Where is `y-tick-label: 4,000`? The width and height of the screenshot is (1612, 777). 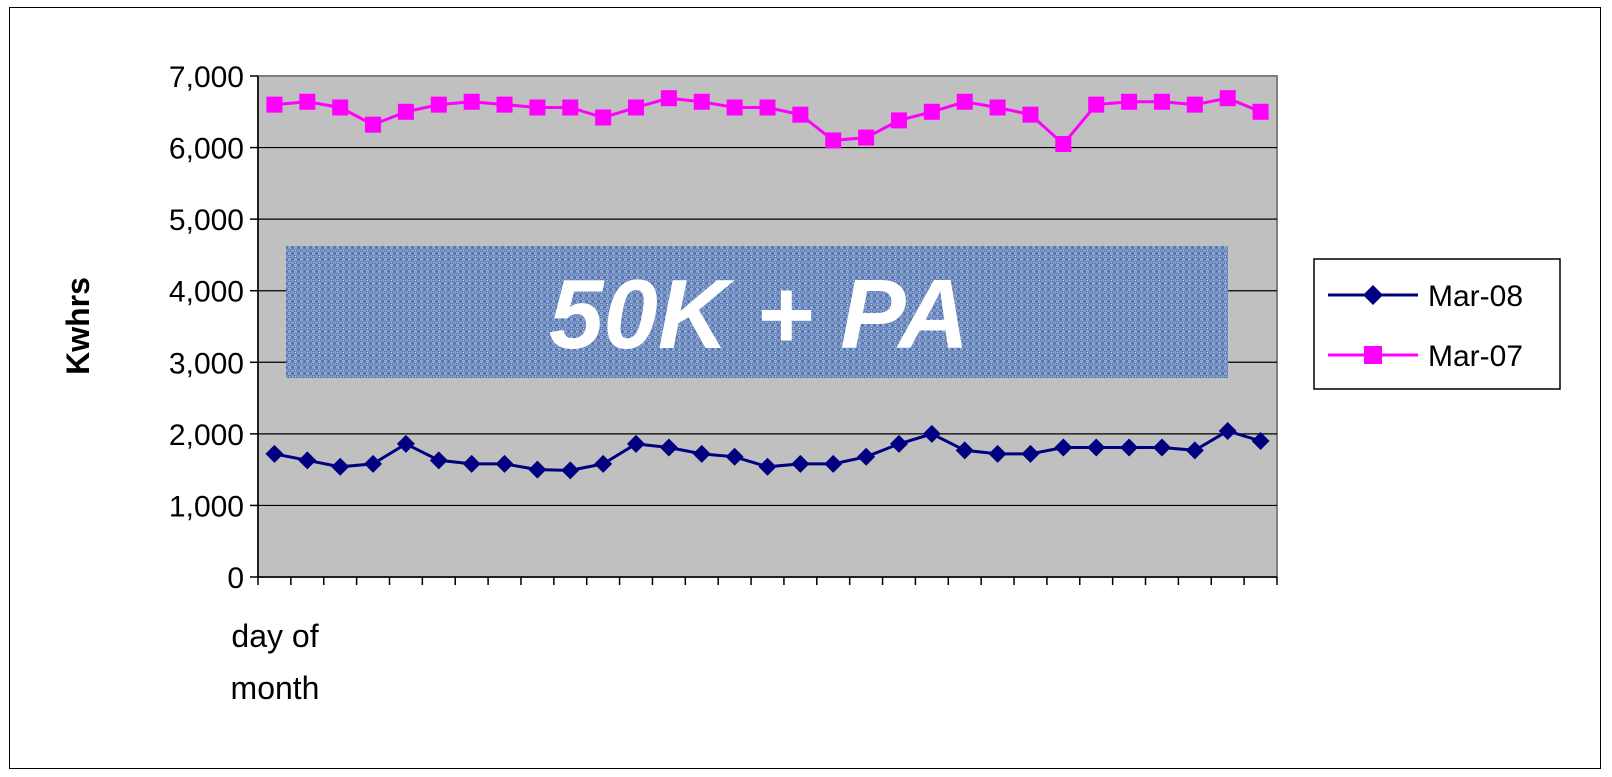
y-tick-label: 4,000 is located at coordinates (206, 292).